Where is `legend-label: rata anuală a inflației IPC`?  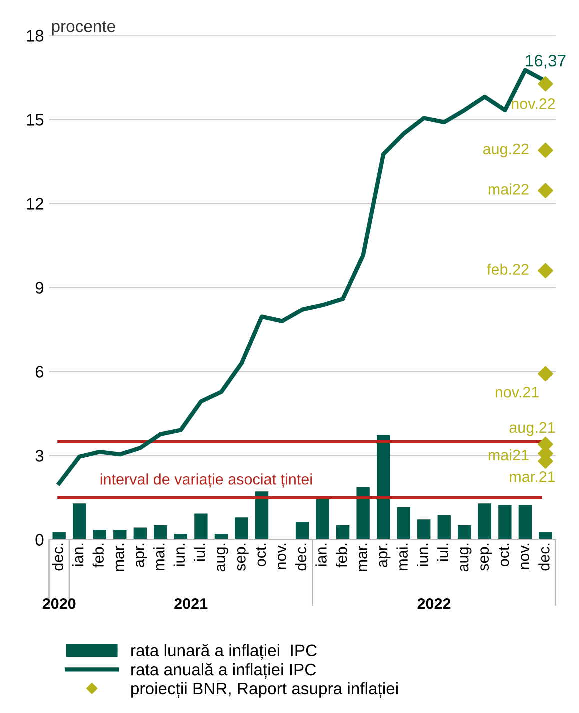 legend-label: rata anuală a inflației IPC is located at coordinates (224, 671).